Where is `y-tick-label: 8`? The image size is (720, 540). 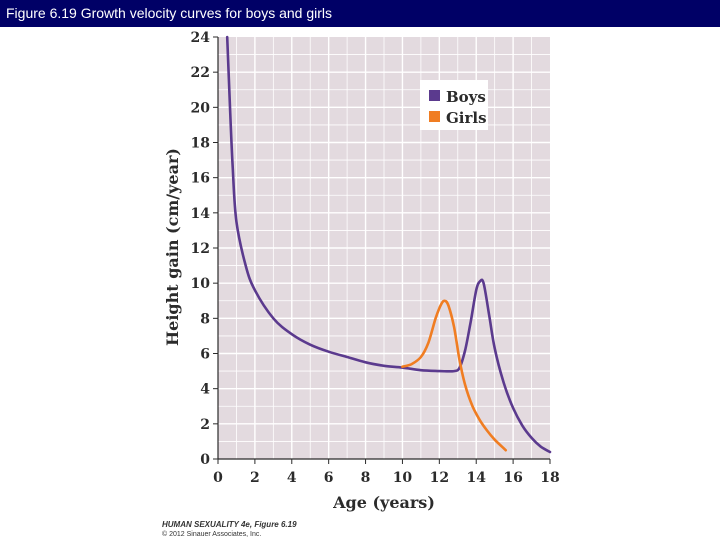 y-tick-label: 8 is located at coordinates (205, 319).